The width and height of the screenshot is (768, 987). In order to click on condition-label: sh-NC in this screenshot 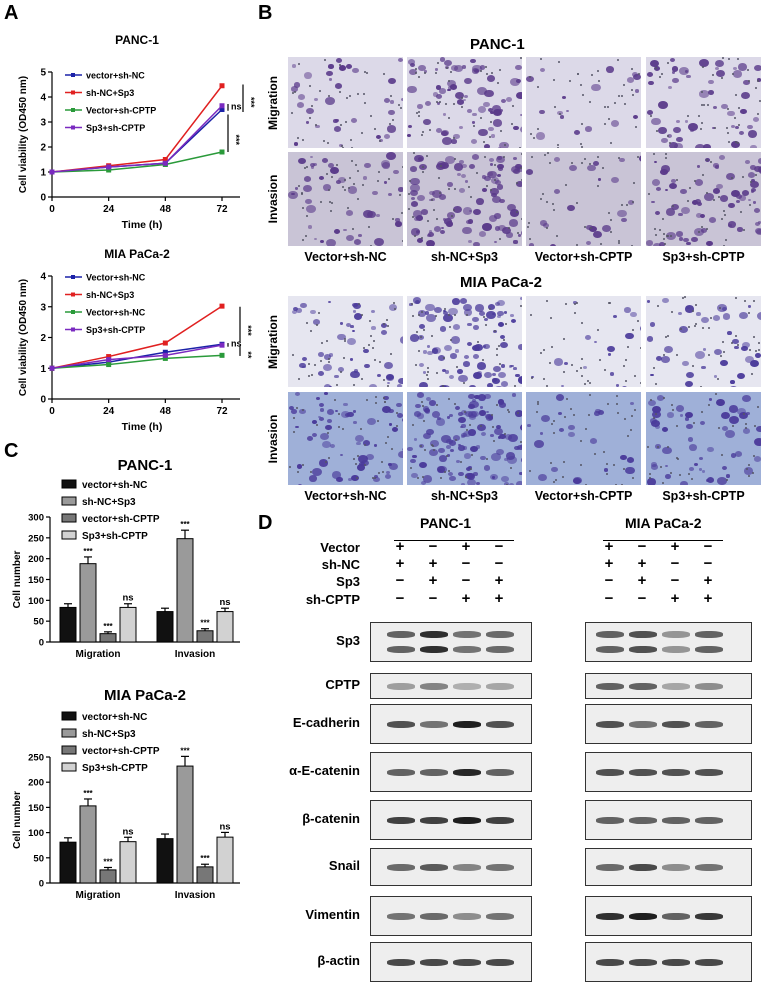, I will do `click(340, 564)`.